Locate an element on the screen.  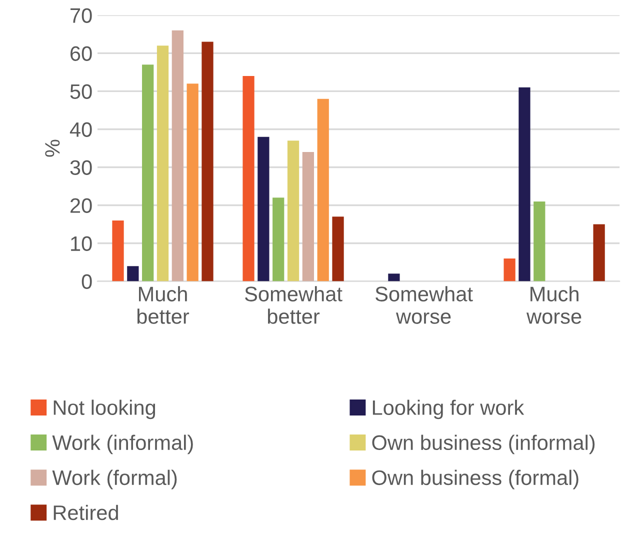
legend-label: Retired is located at coordinates (86, 512).